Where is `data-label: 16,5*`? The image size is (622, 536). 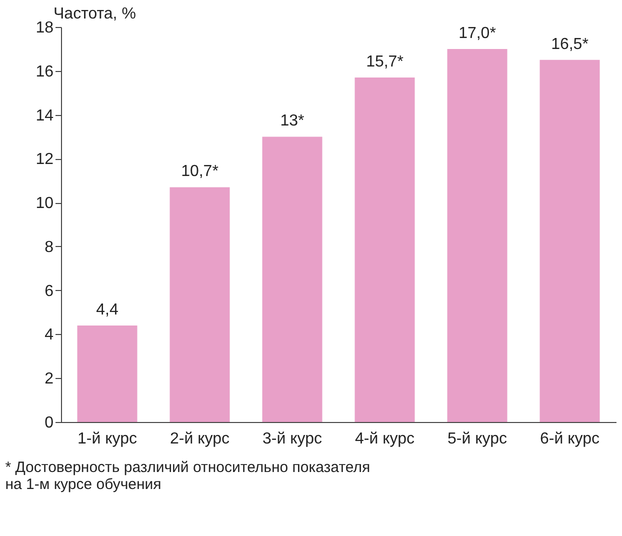
data-label: 16,5* is located at coordinates (569, 44).